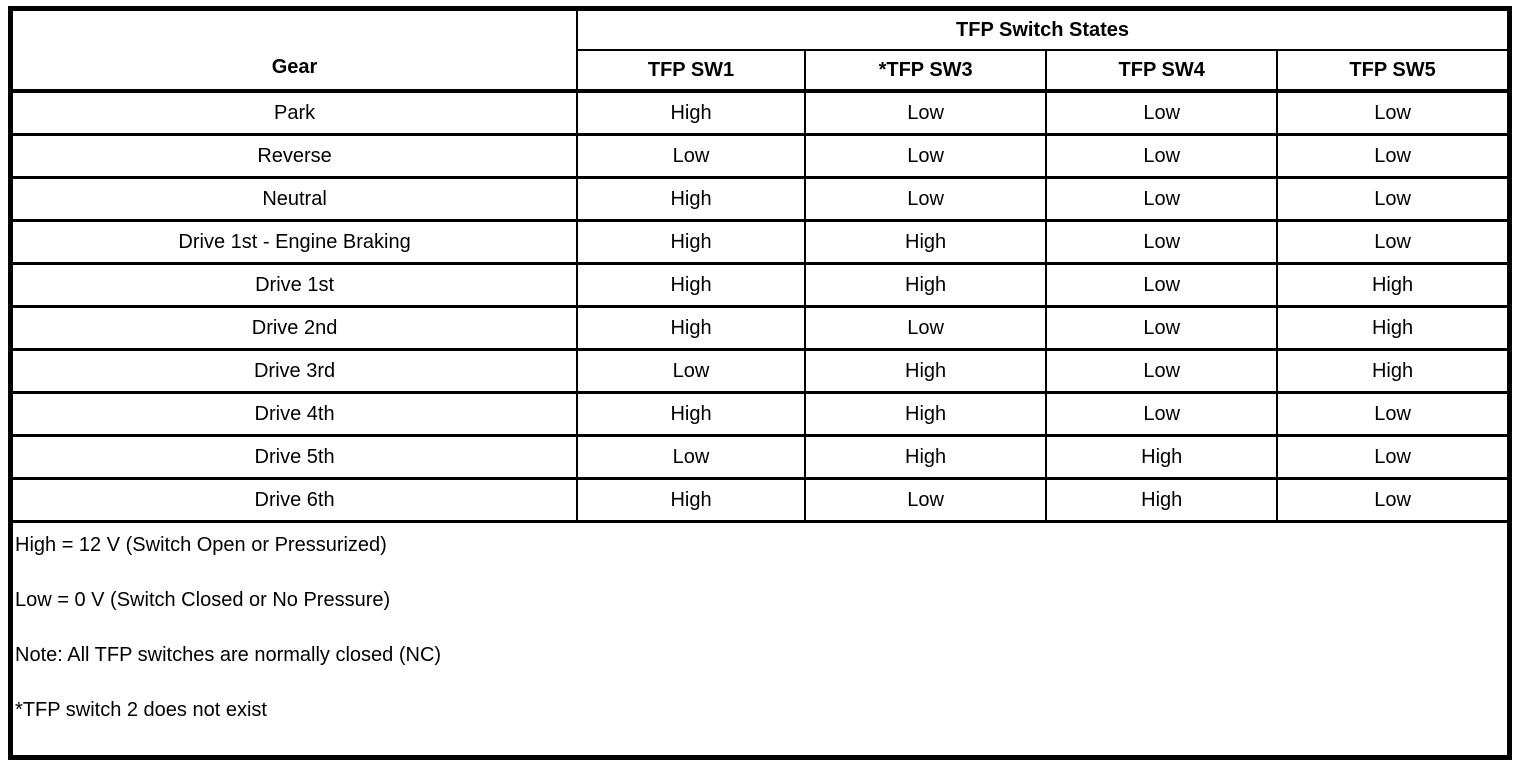  Describe the element at coordinates (691, 71) in the screenshot. I see `column-header-tfp-sw1: TFP SW1` at that location.